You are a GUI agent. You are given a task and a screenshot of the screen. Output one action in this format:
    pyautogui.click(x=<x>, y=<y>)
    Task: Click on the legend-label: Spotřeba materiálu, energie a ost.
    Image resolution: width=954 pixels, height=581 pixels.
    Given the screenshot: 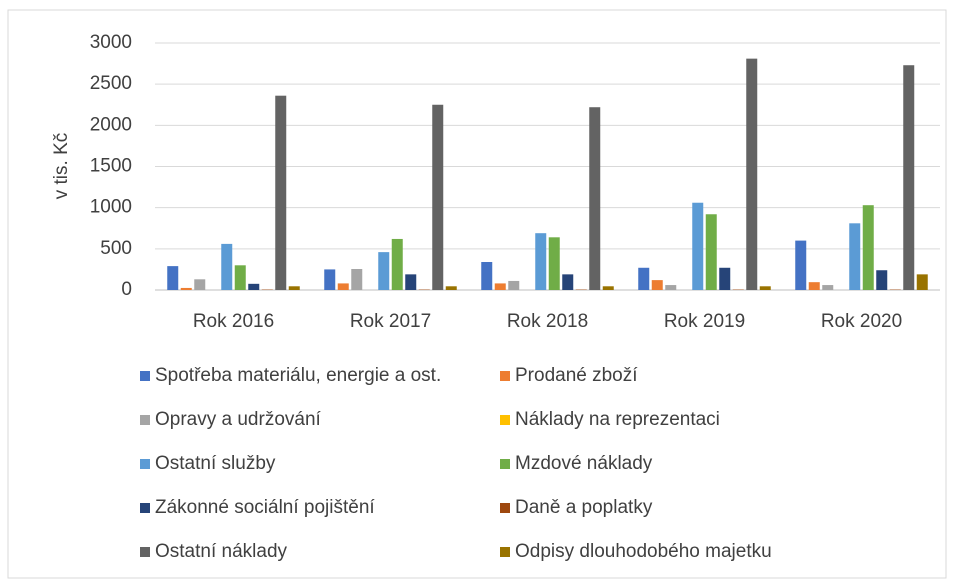 What is the action you would take?
    pyautogui.click(x=298, y=375)
    